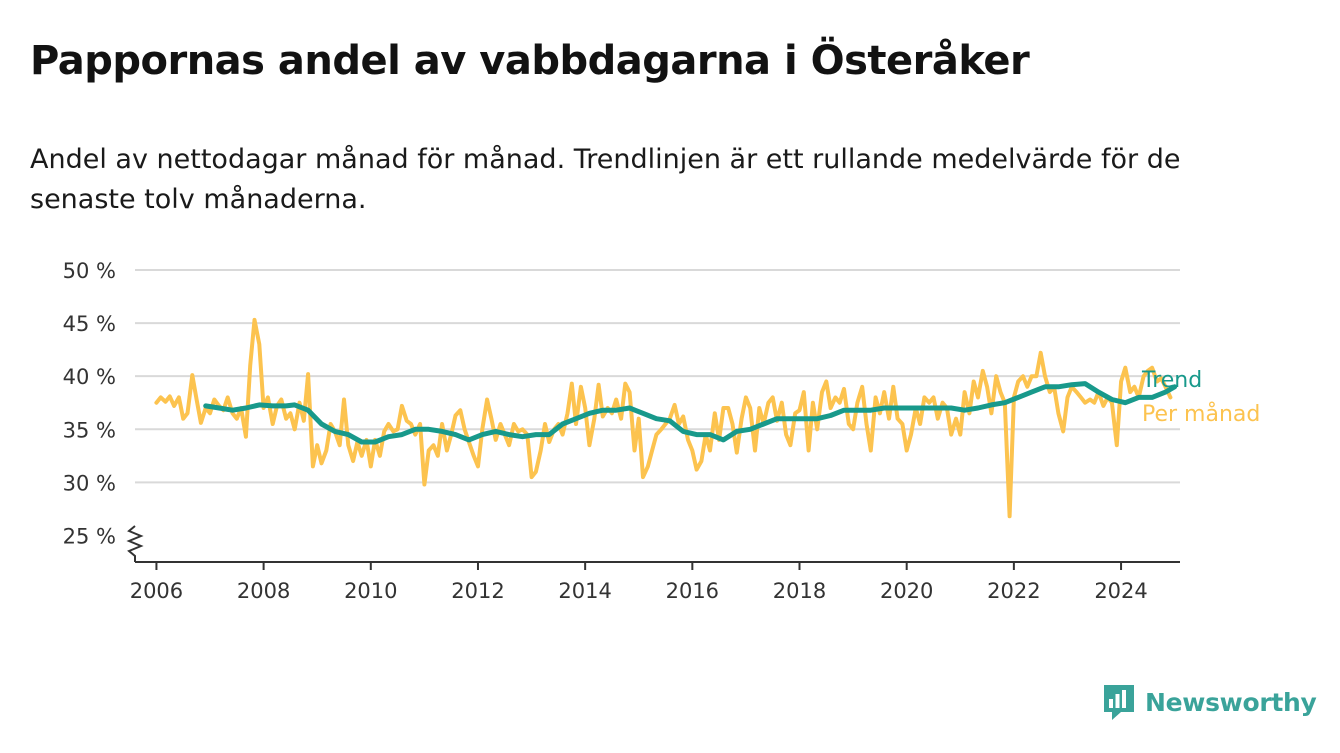  Describe the element at coordinates (477, 591) in the screenshot. I see `x-tick-label: 2012` at that location.